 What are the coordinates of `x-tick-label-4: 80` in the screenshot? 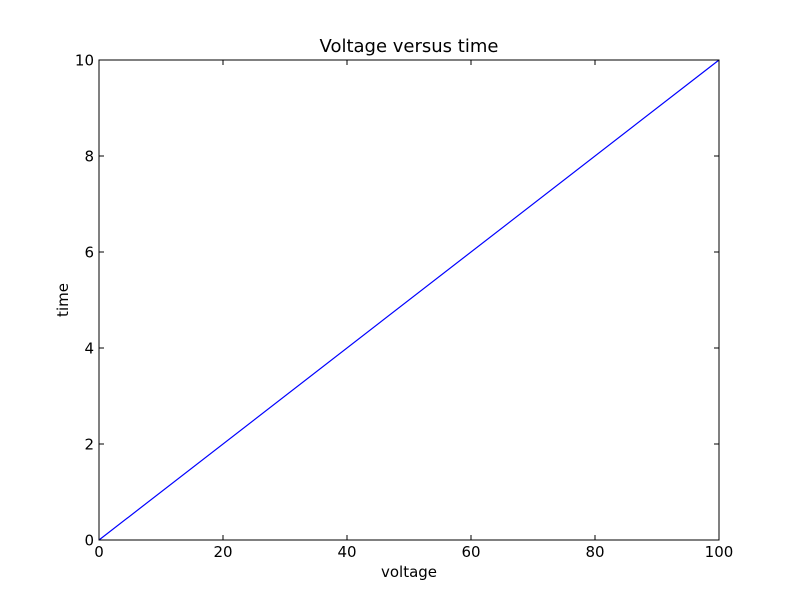 It's located at (594, 552).